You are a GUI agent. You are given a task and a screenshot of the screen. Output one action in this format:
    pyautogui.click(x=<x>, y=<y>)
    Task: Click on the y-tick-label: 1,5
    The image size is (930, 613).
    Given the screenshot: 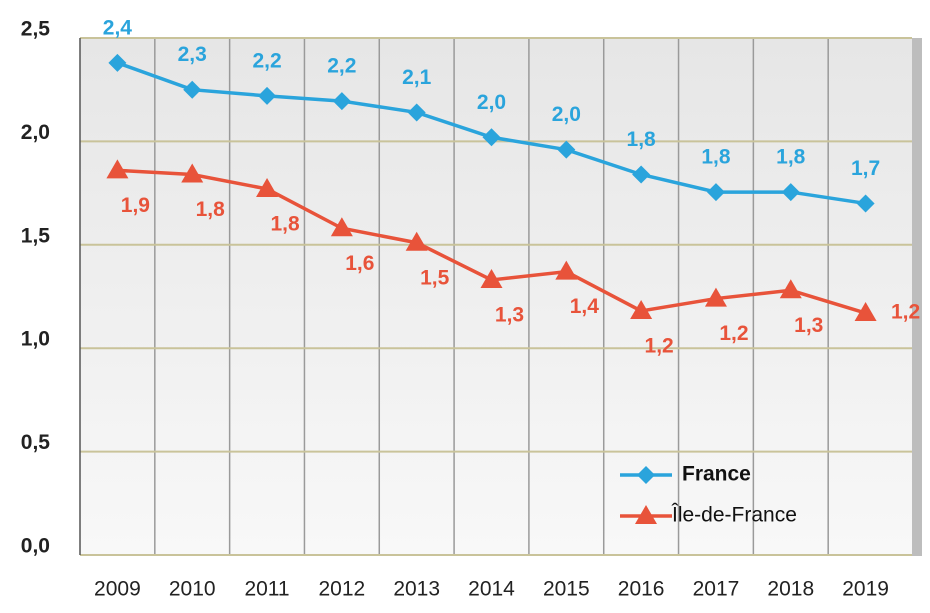 What is the action you would take?
    pyautogui.click(x=36, y=235)
    